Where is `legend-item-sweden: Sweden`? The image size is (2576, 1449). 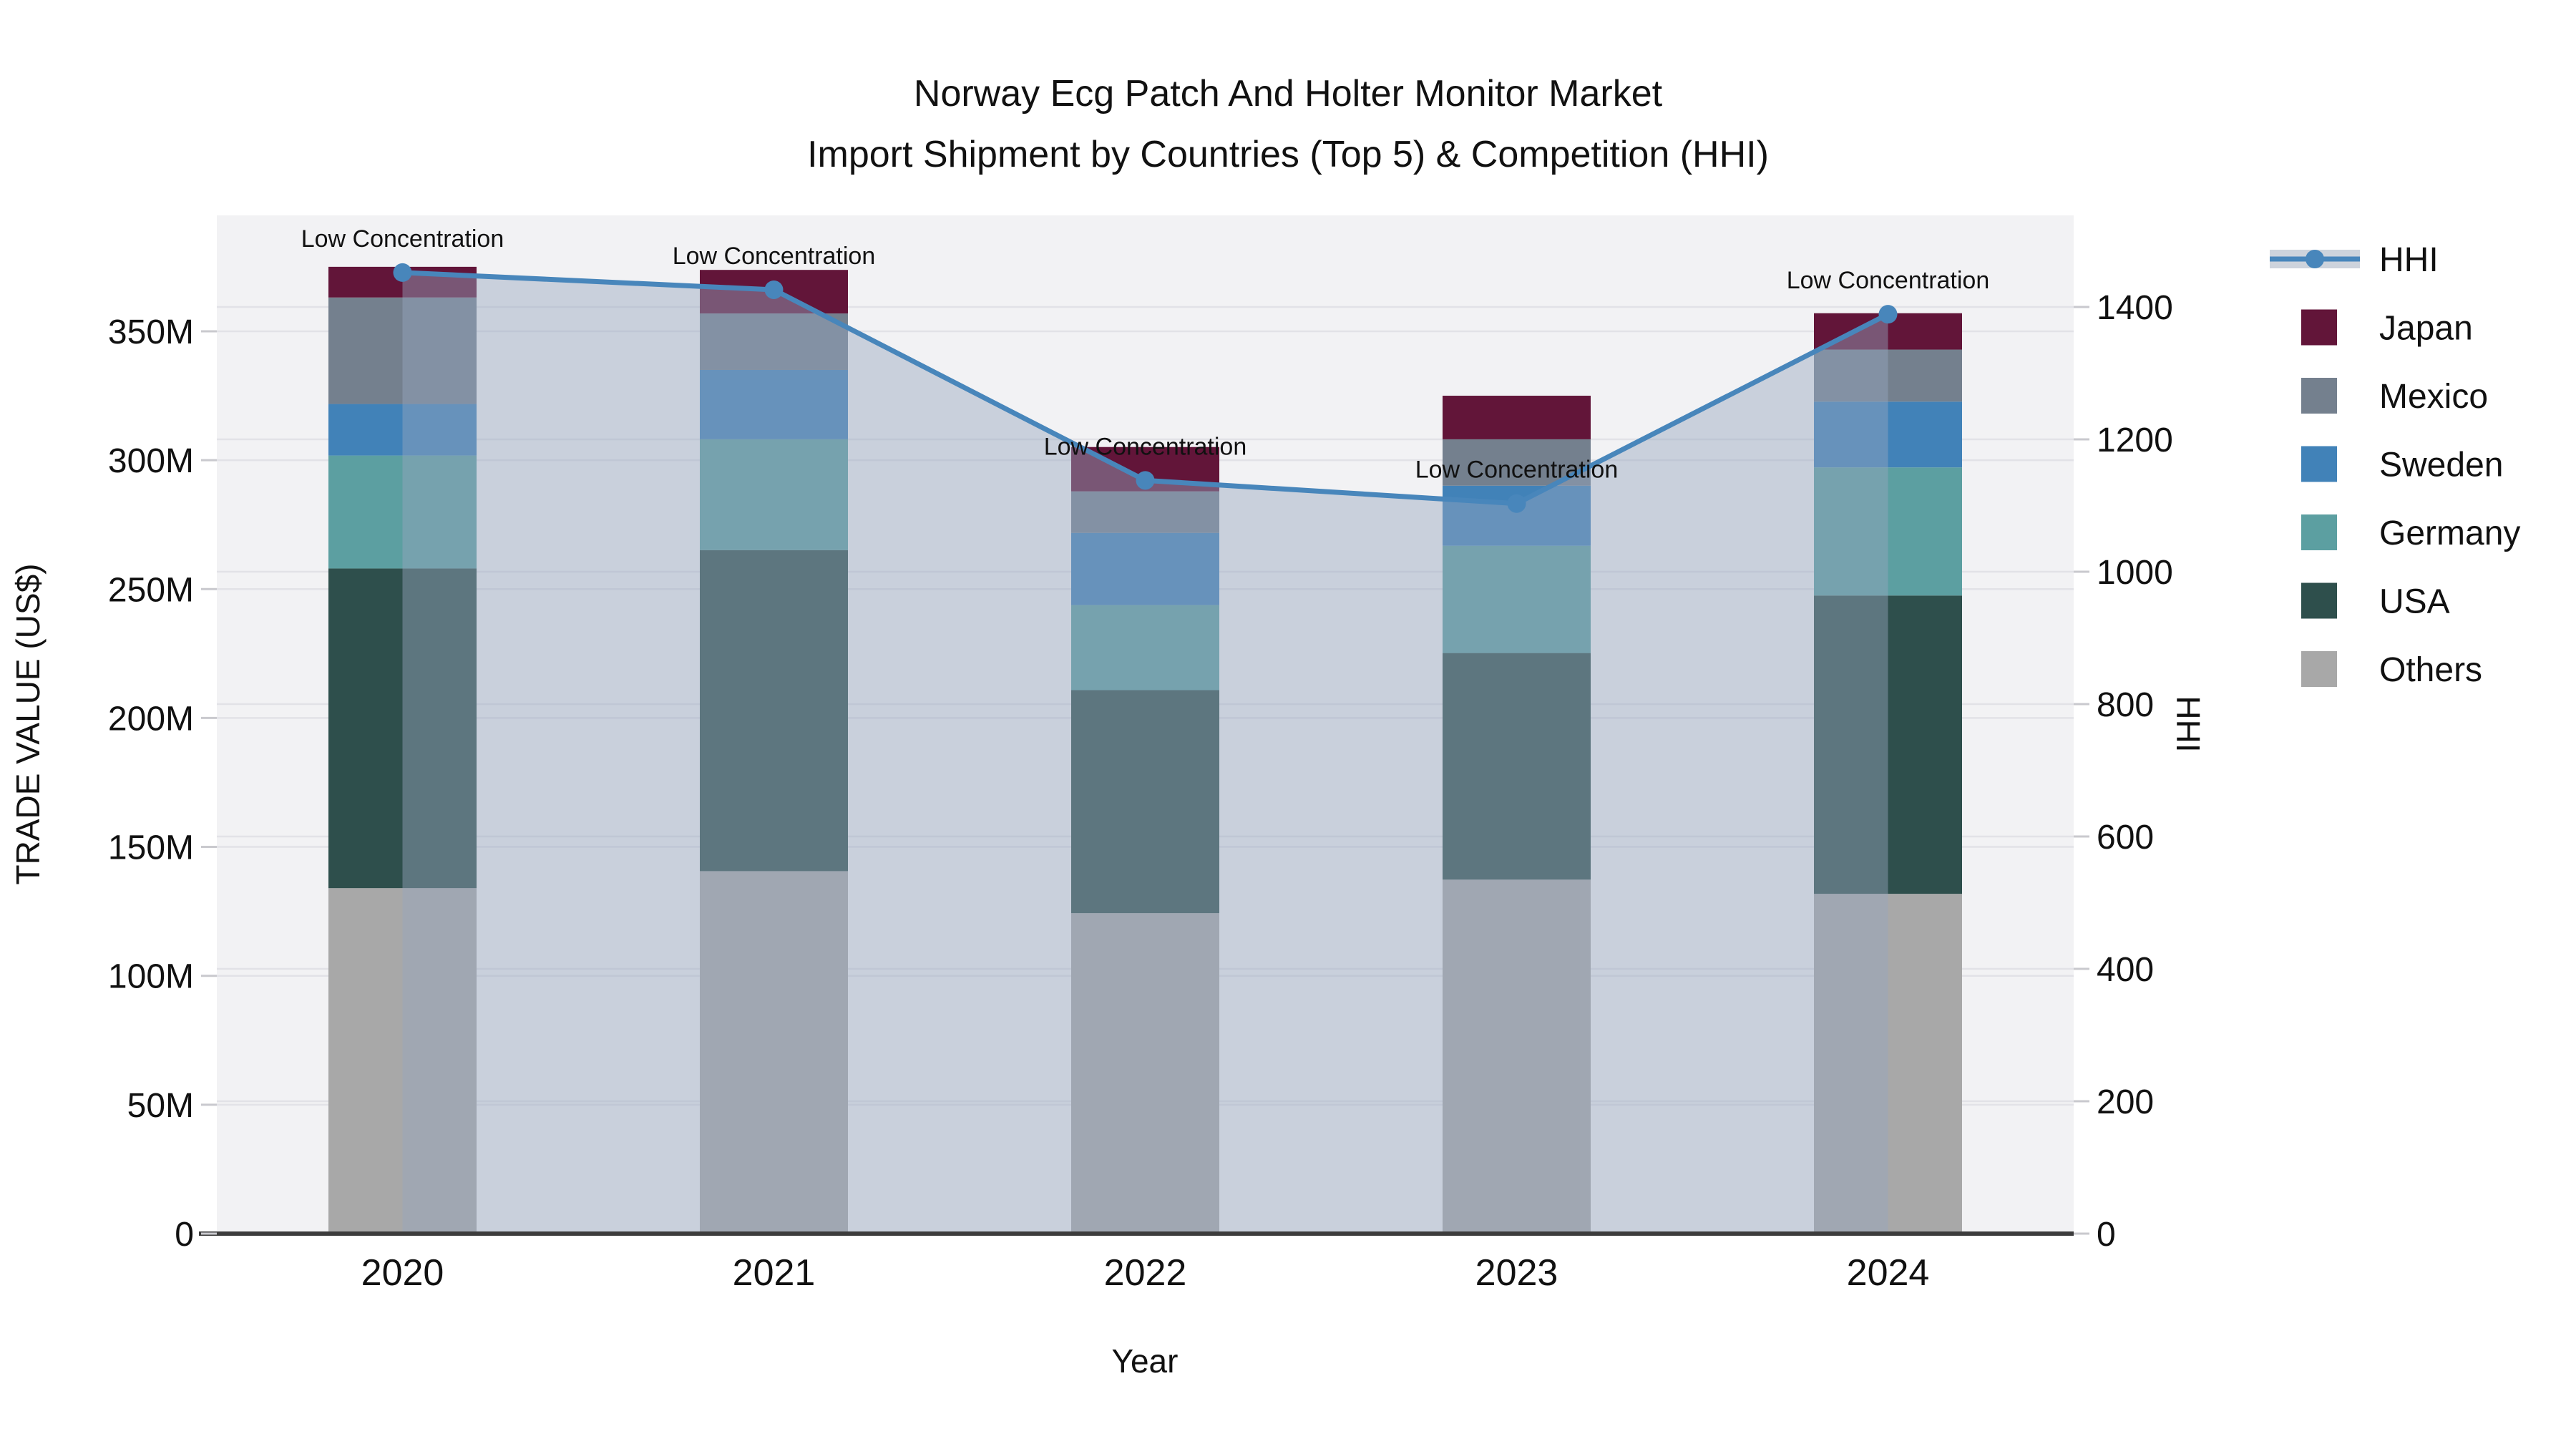
legend-item-sweden: Sweden is located at coordinates (2402, 465).